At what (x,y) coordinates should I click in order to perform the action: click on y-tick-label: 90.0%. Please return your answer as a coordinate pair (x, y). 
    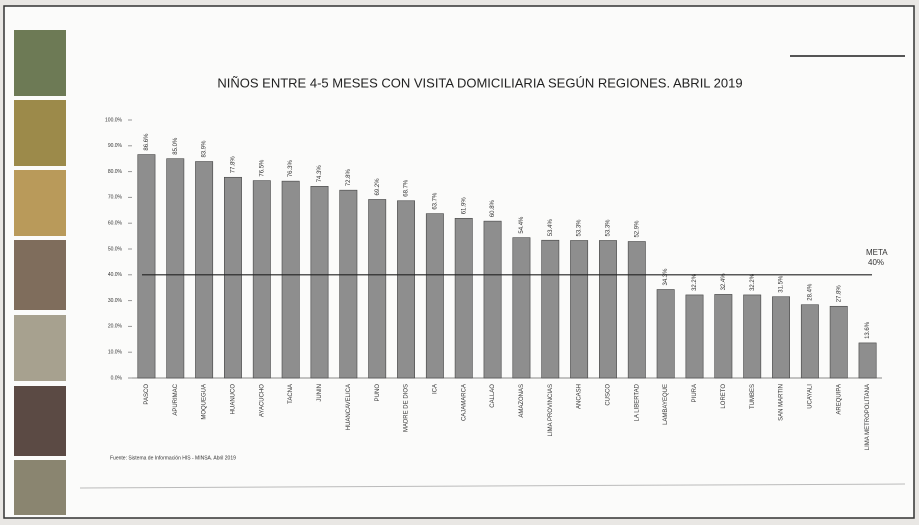
    Looking at the image, I should click on (115, 146).